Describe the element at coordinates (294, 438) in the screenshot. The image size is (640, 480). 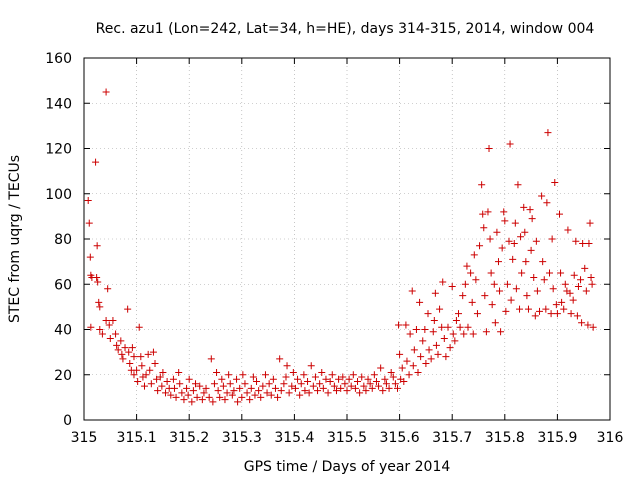
I see `x-tick-label: 315.4` at that location.